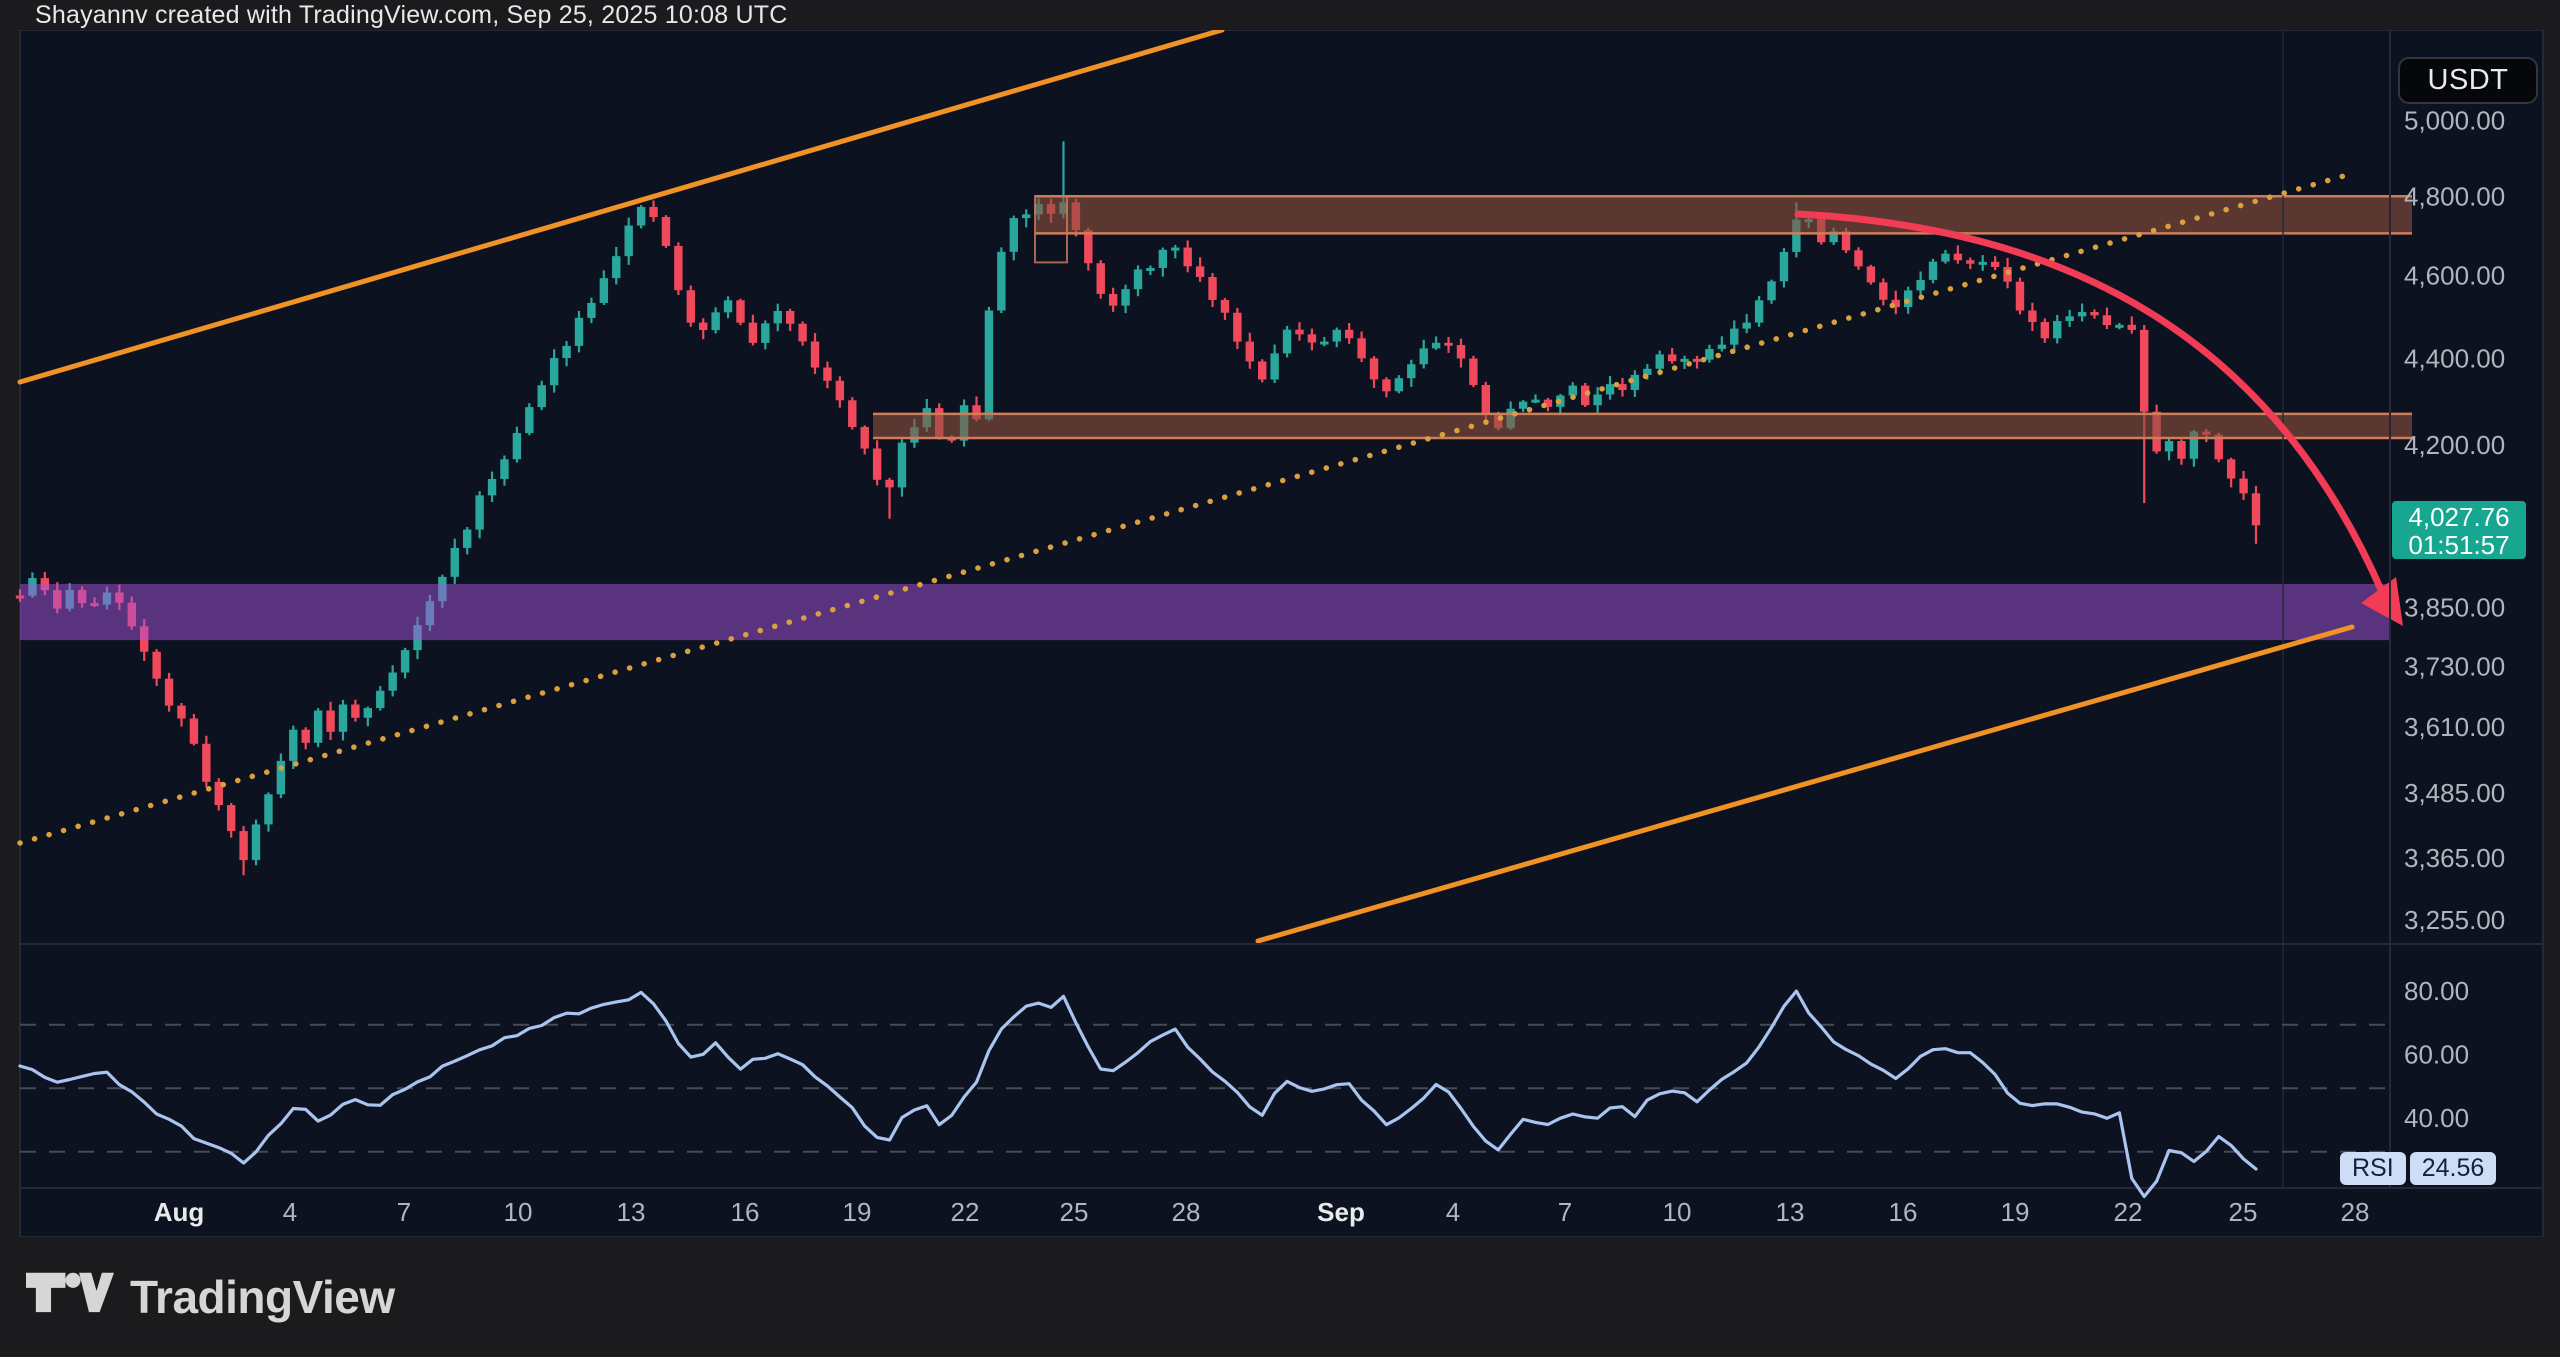 The width and height of the screenshot is (2560, 1357). What do you see at coordinates (965, 1212) in the screenshot?
I see `time-axis-label: 22` at bounding box center [965, 1212].